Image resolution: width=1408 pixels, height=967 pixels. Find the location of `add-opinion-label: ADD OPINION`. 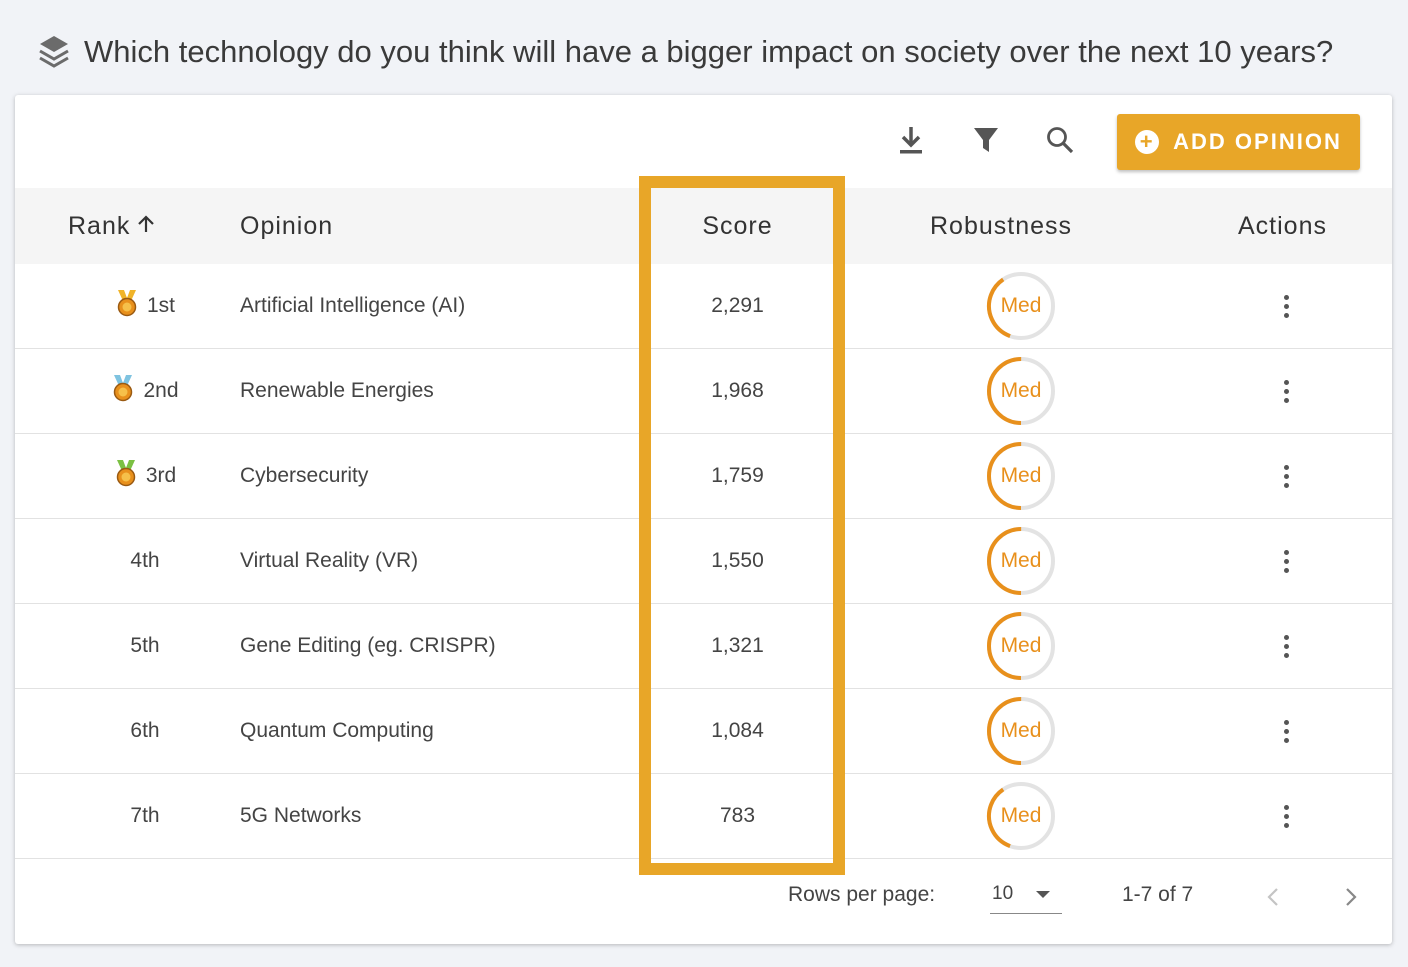

add-opinion-label: ADD OPINION is located at coordinates (1257, 141).